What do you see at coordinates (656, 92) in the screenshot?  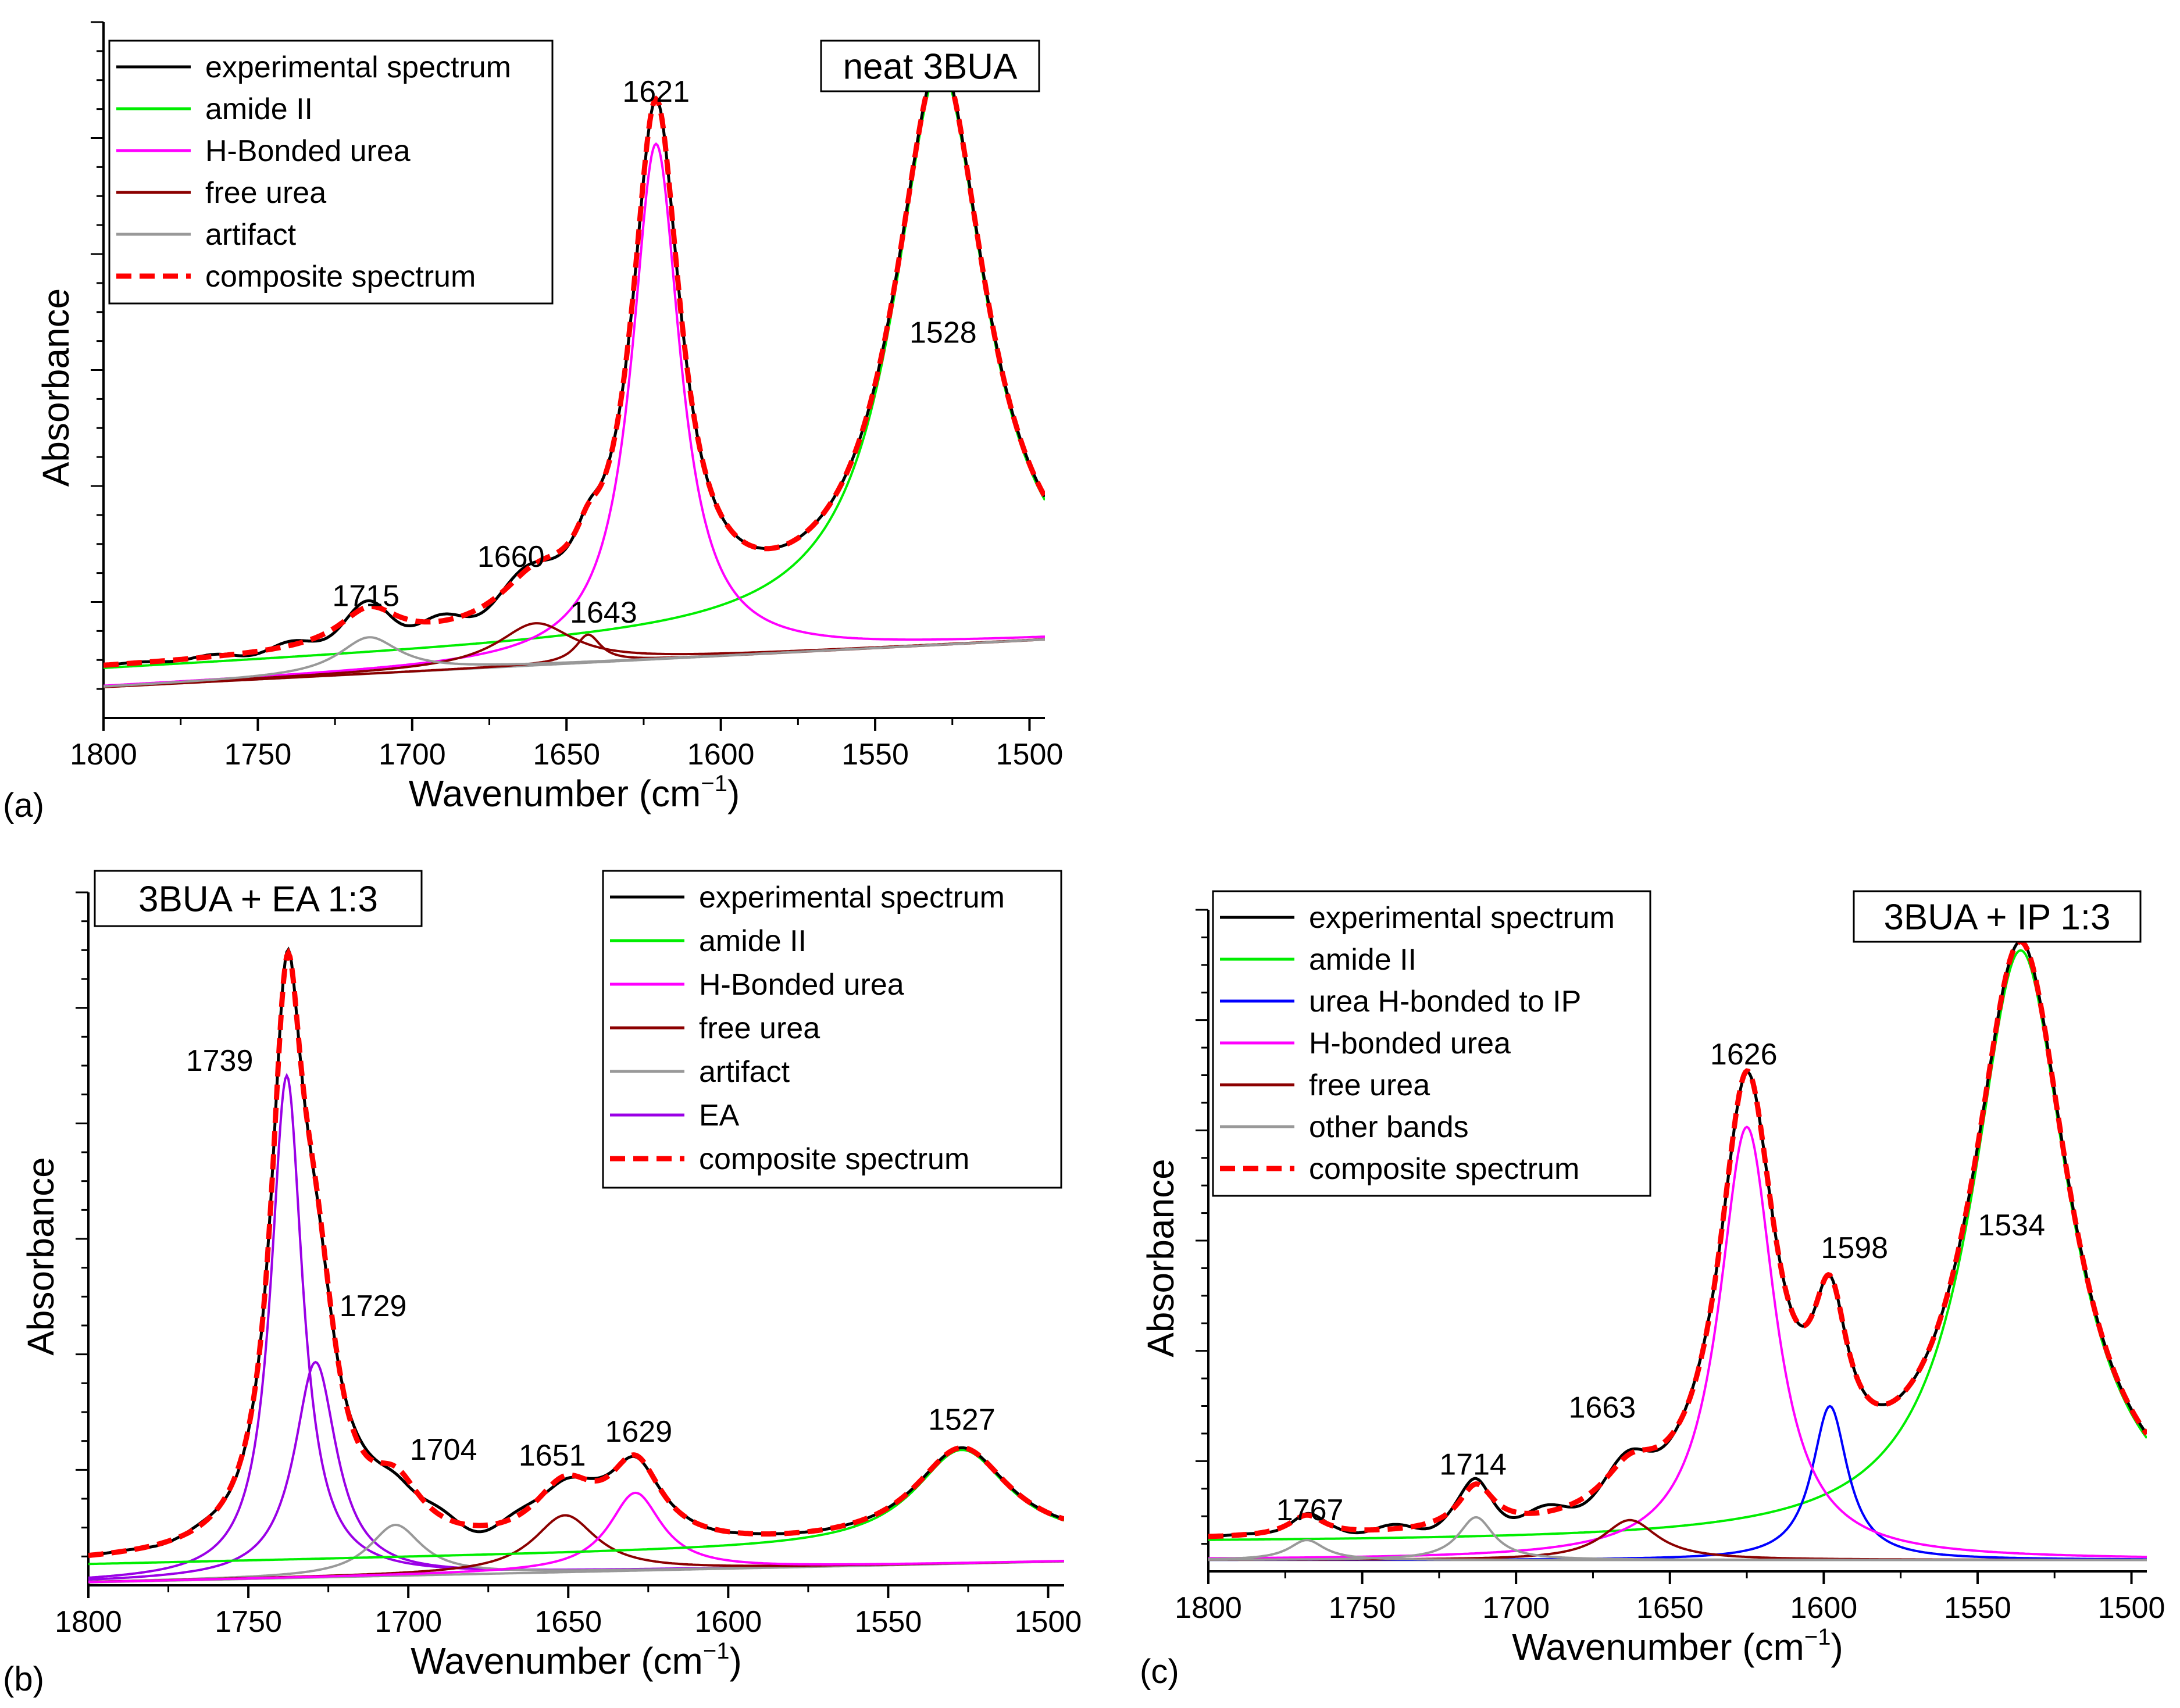 I see `peak-label: 1621` at bounding box center [656, 92].